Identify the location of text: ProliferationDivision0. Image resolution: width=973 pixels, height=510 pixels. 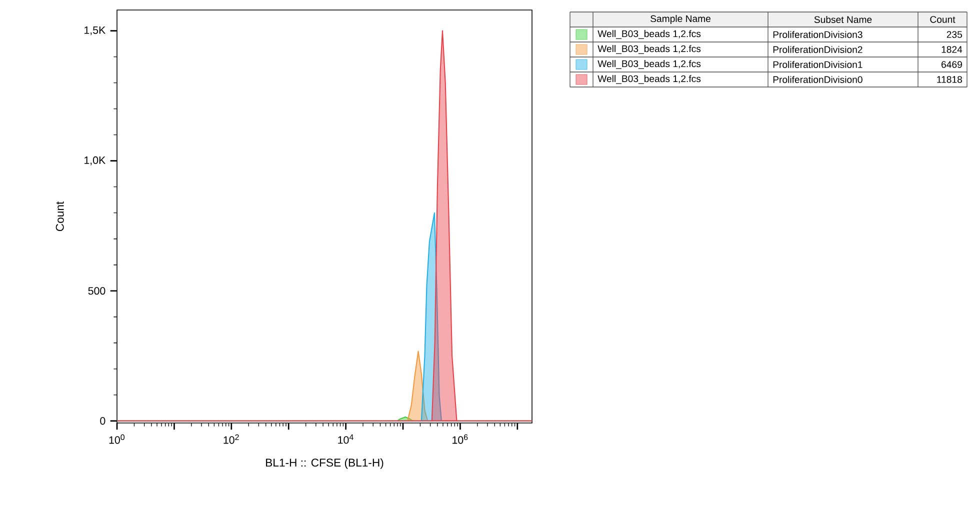
(817, 79).